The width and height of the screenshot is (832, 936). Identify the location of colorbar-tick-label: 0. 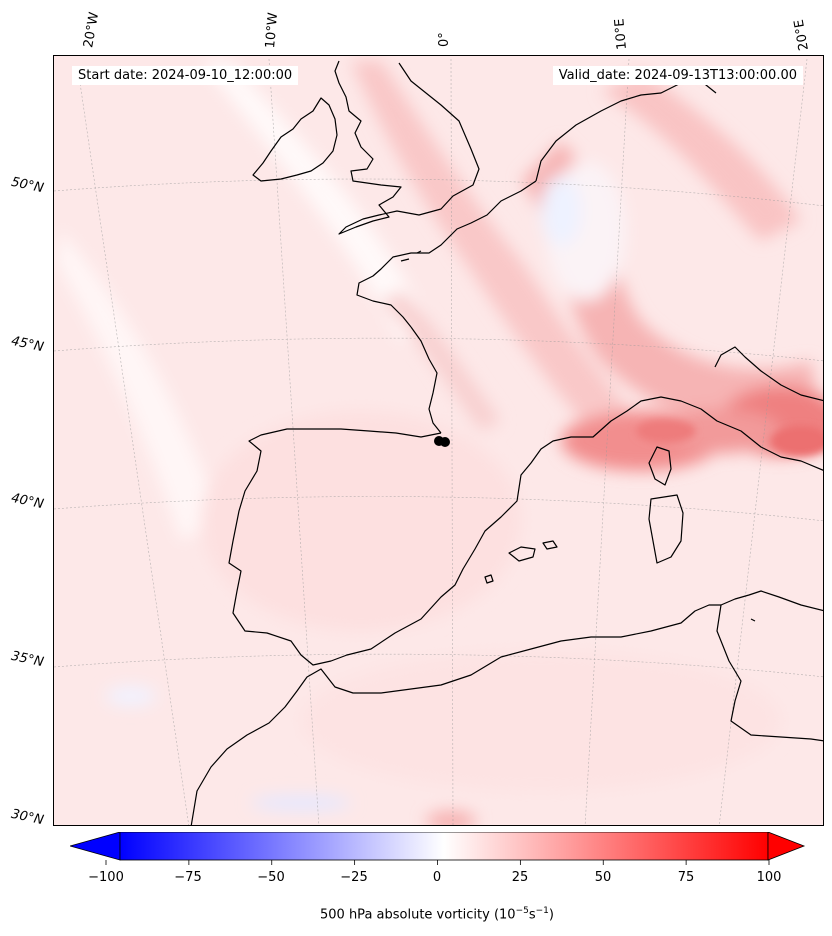
(437, 877).